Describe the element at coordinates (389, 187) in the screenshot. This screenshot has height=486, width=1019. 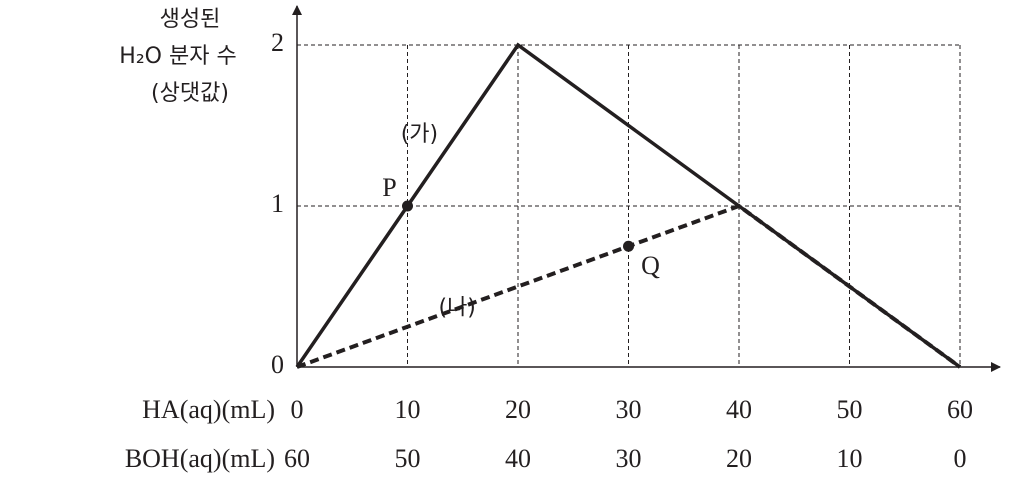
I see `point-label: P` at that location.